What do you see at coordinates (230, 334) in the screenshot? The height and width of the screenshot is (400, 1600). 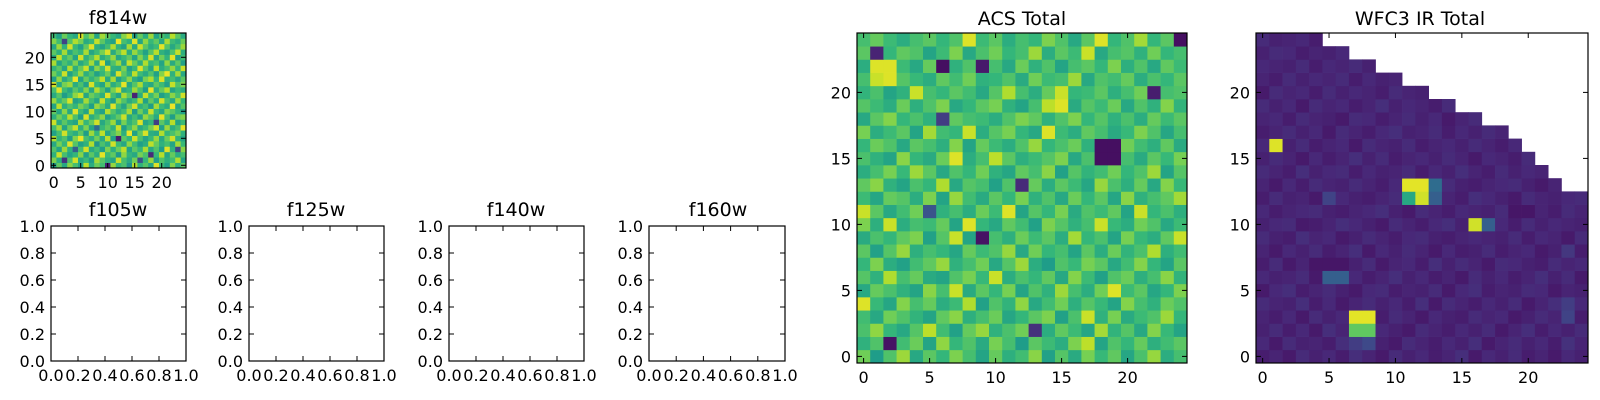 I see `y-tick-label: 0.2` at bounding box center [230, 334].